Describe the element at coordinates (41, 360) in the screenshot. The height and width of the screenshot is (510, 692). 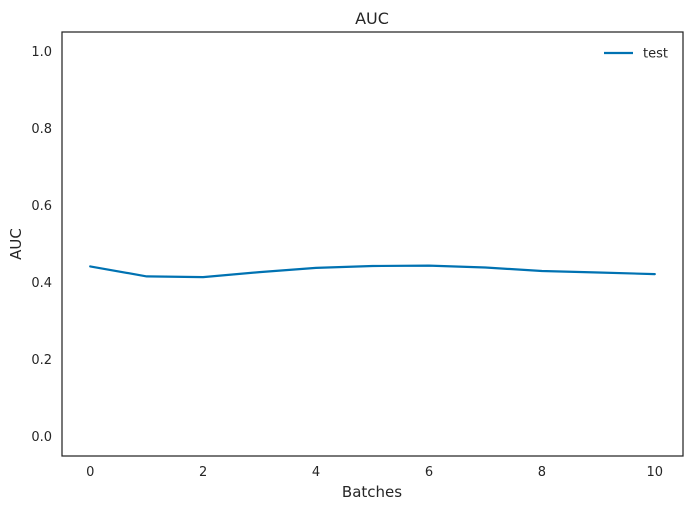
I see `y-tick-label: 0.2` at that location.